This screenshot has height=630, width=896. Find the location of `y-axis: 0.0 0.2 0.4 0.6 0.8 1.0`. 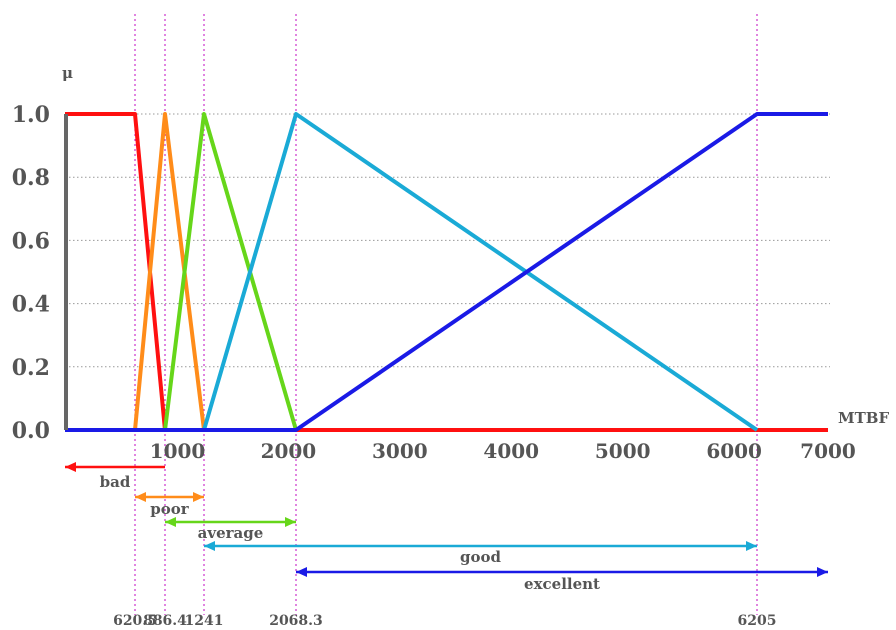

y-axis: 0.0 0.2 0.4 0.6 0.8 1.0 is located at coordinates (40, 273).